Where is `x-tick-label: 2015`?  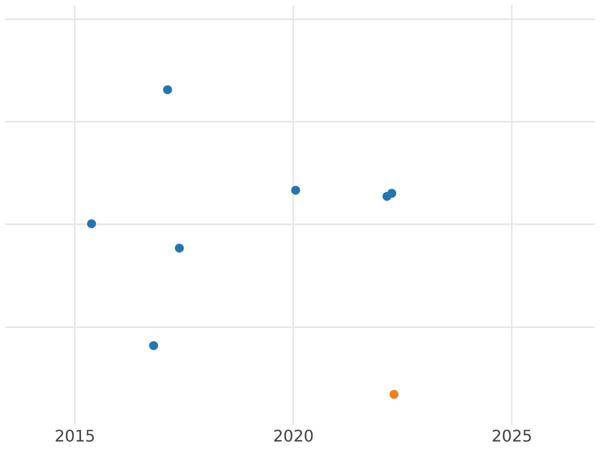 x-tick-label: 2015 is located at coordinates (75, 436).